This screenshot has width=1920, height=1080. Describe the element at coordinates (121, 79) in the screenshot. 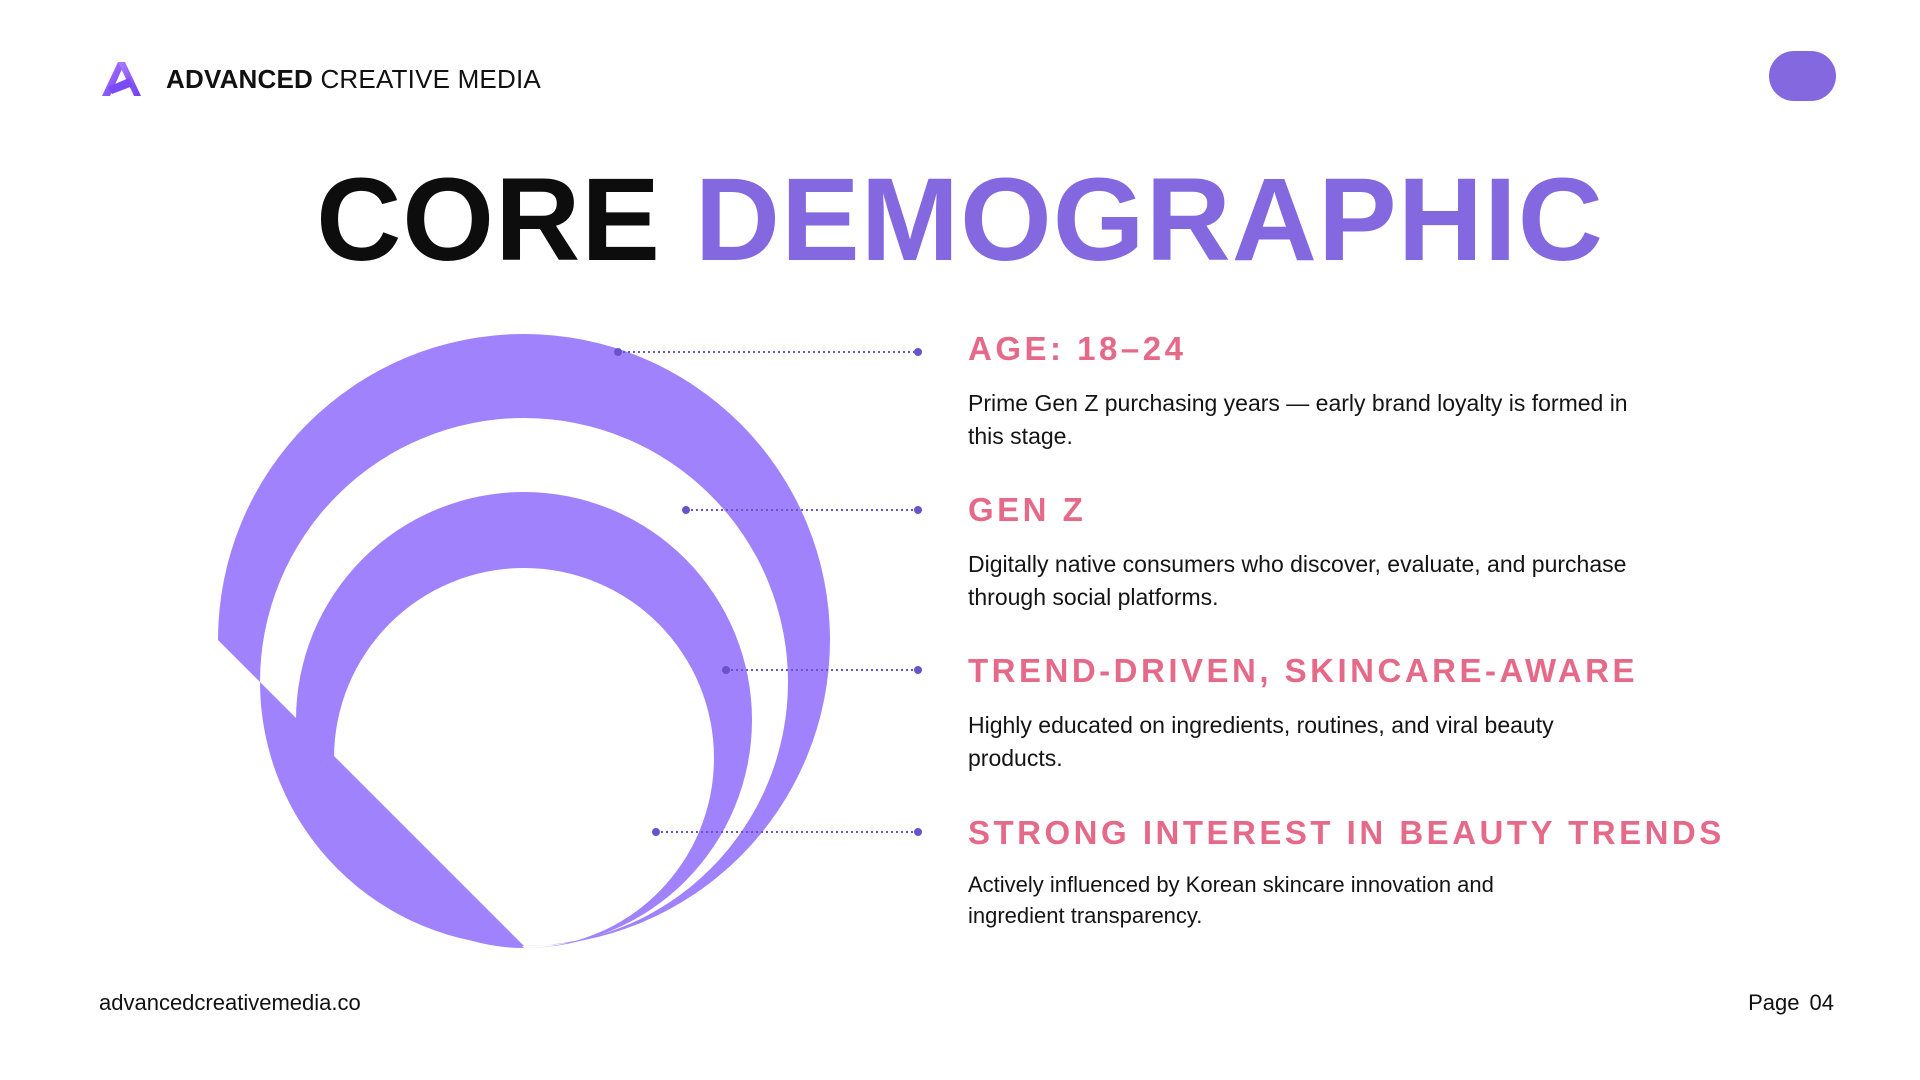

I see `brand-logo-icon` at that location.